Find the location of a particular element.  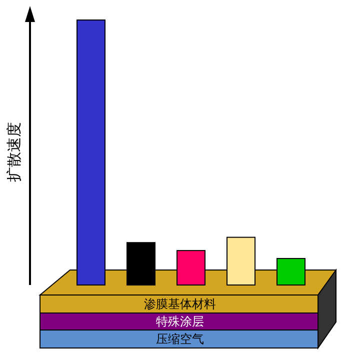

text: 渗膜基体材料 is located at coordinates (180, 304).